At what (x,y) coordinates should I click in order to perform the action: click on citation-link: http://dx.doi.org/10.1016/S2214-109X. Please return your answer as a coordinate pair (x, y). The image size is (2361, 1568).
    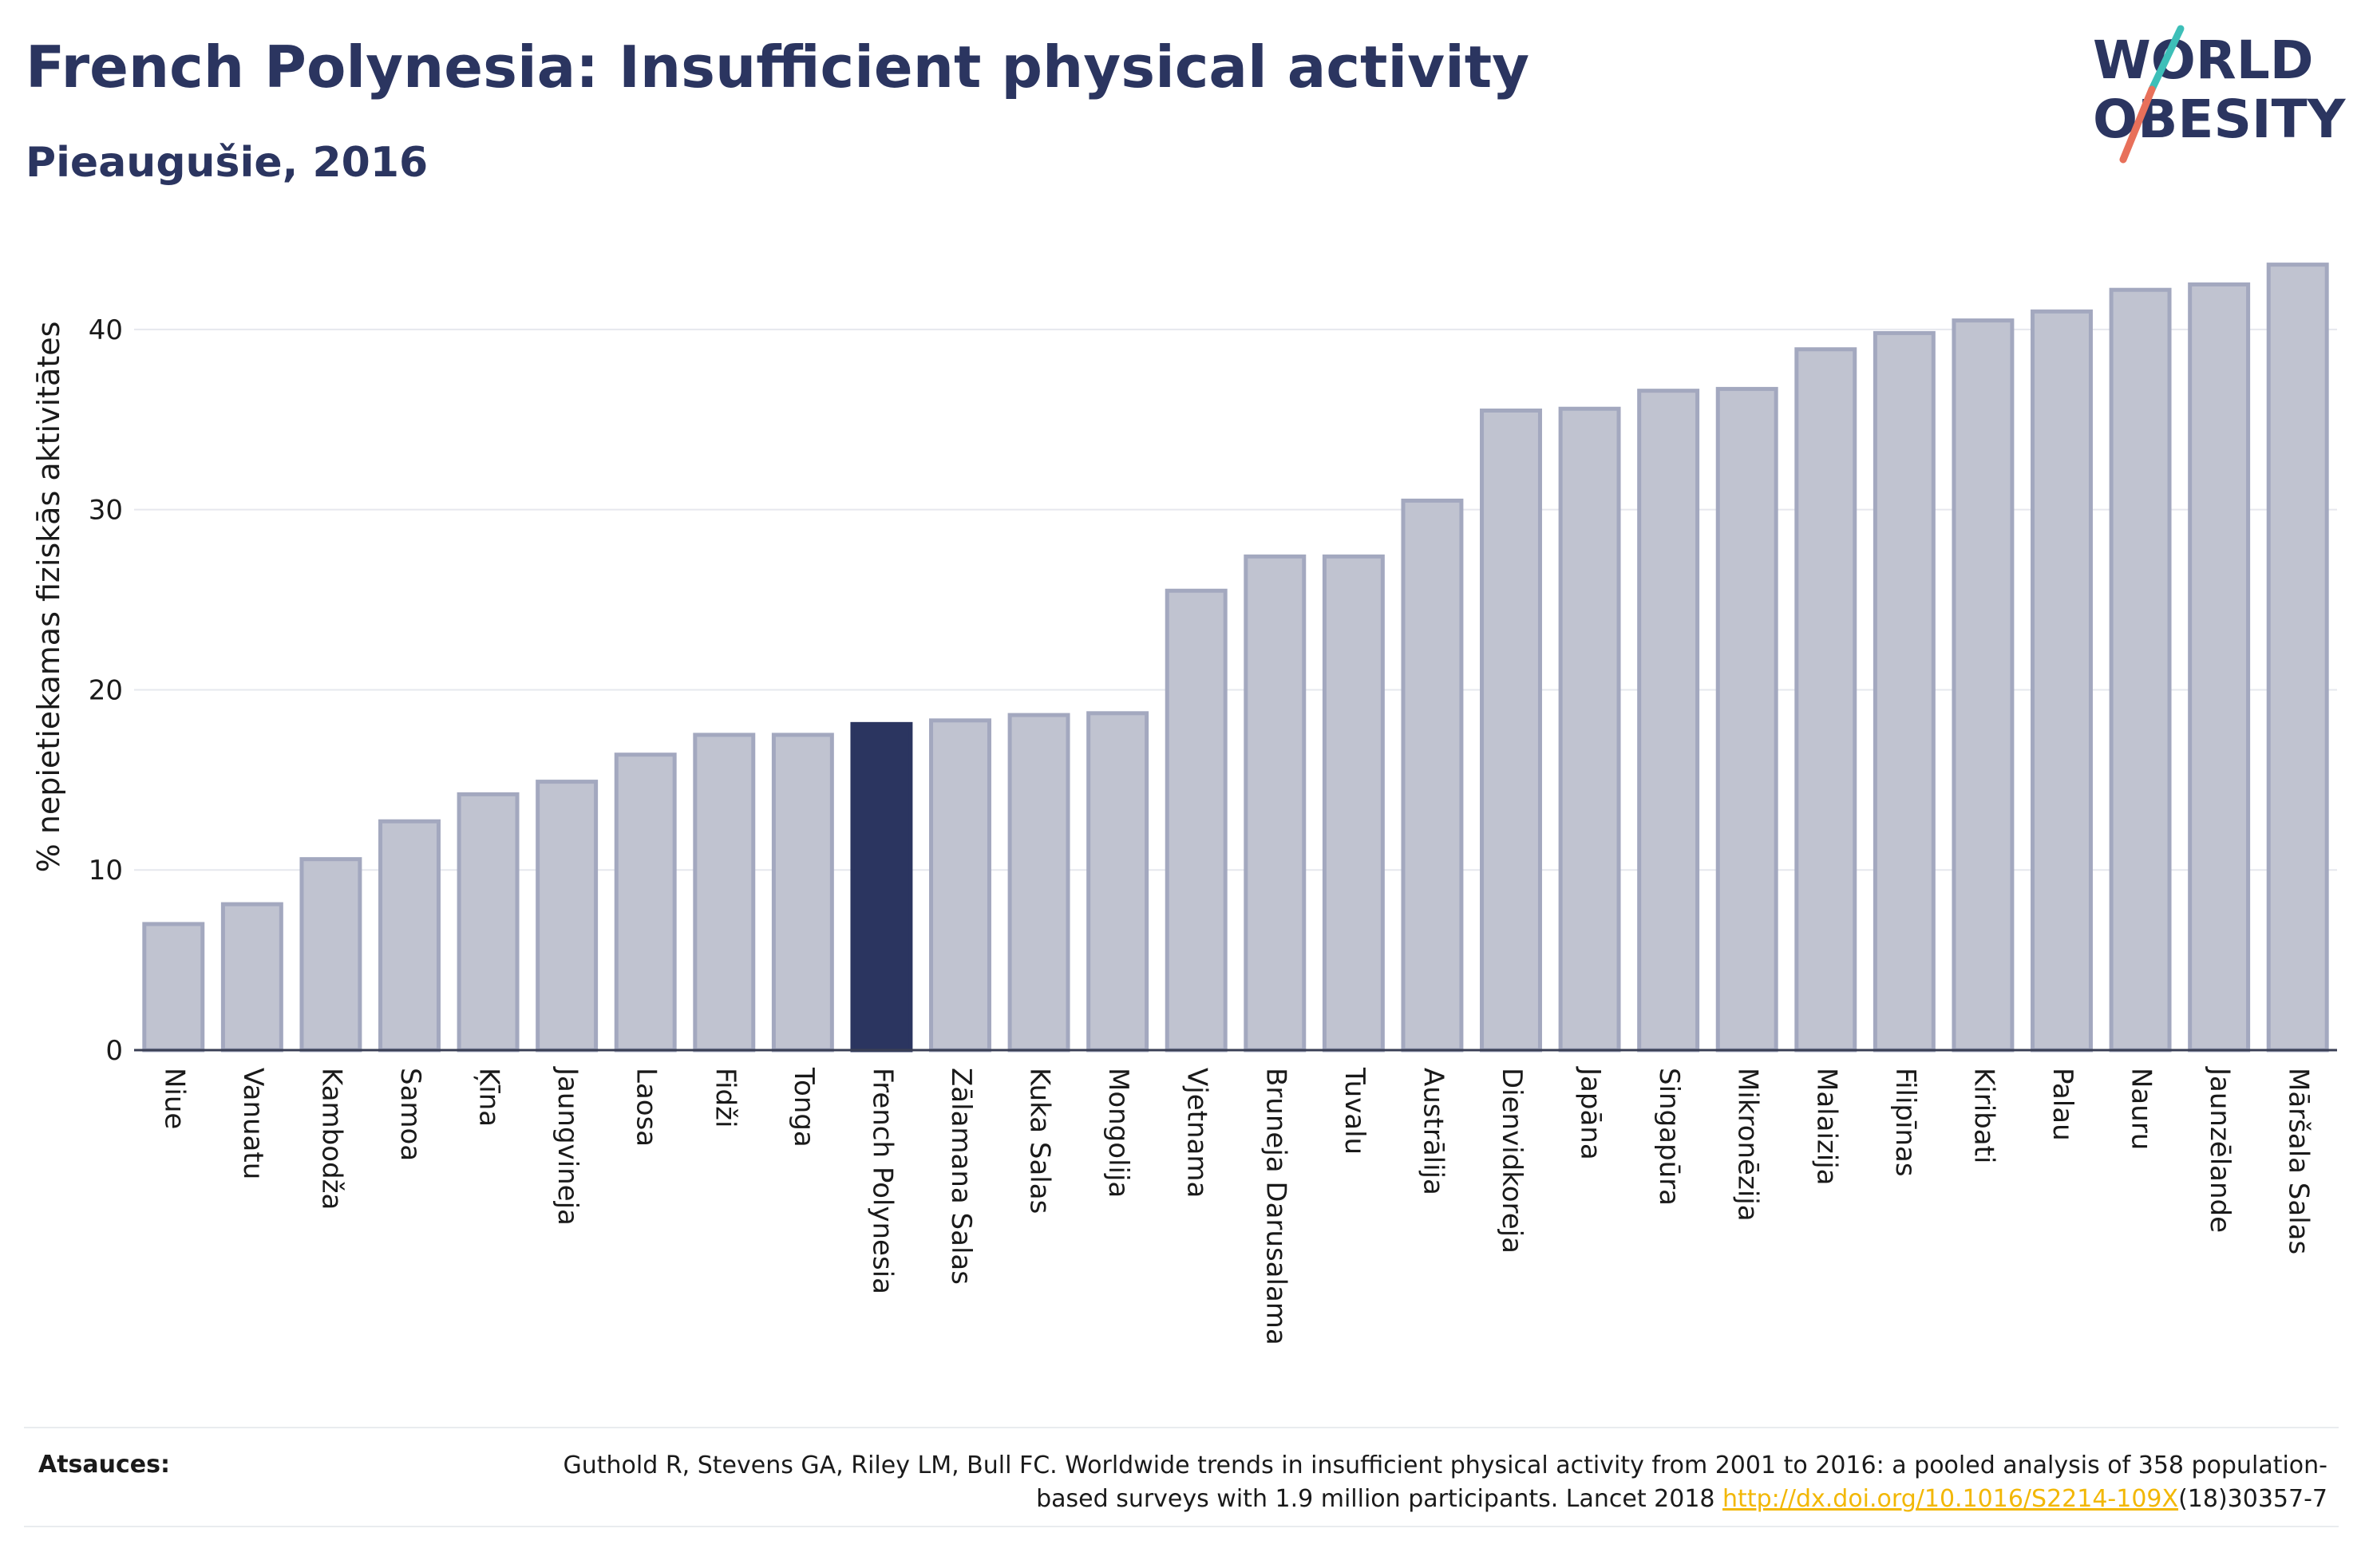
    Looking at the image, I should click on (1950, 1499).